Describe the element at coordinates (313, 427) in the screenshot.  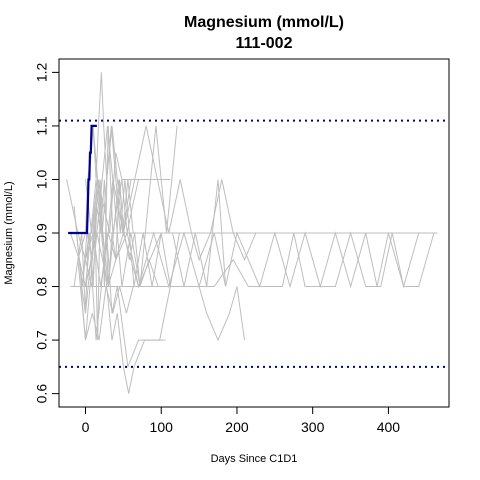
I see `x-tick-label-300: 300` at that location.